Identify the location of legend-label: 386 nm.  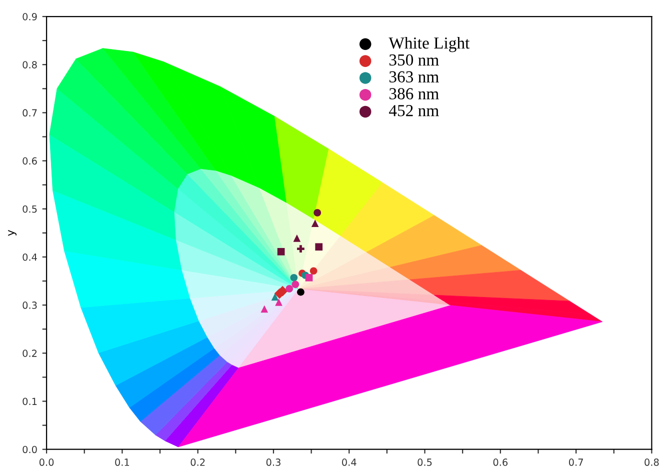
(414, 94).